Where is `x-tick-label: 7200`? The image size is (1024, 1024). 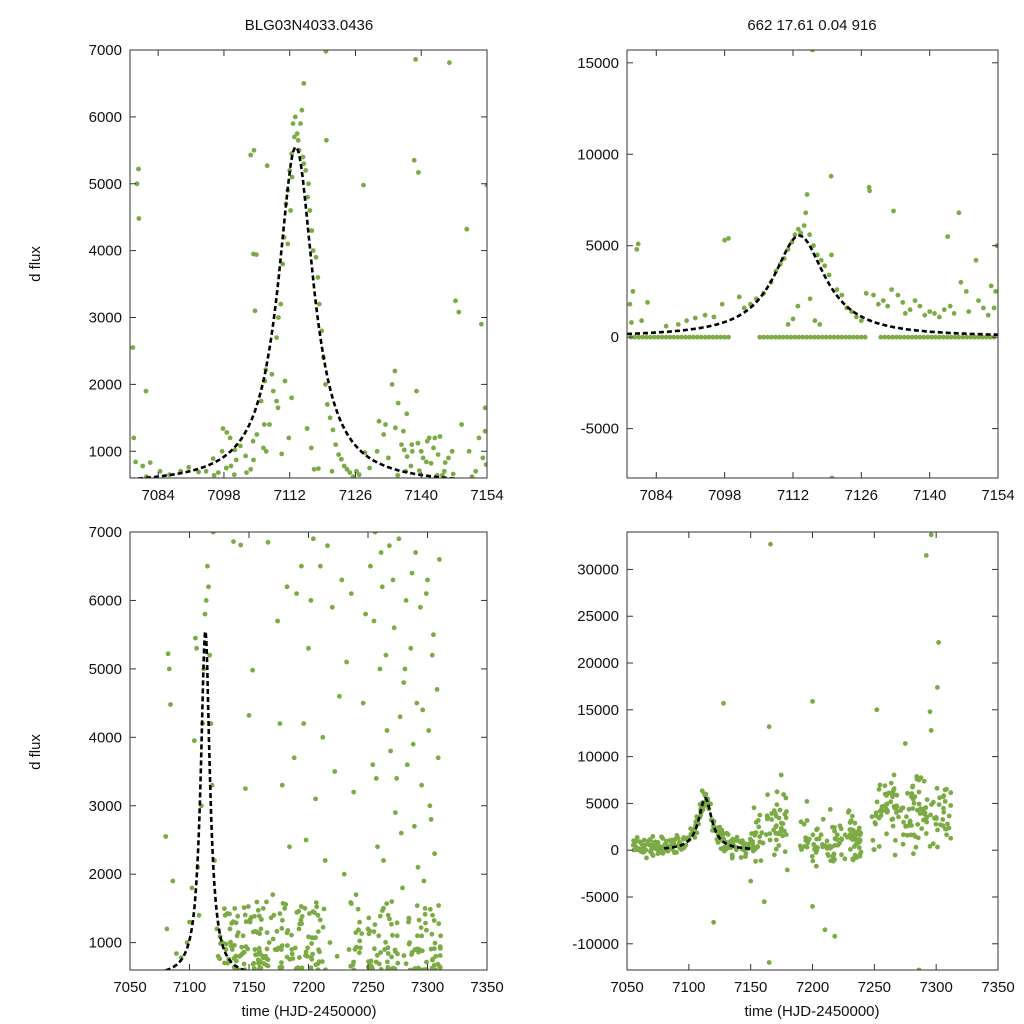
x-tick-label: 7200 is located at coordinates (812, 987).